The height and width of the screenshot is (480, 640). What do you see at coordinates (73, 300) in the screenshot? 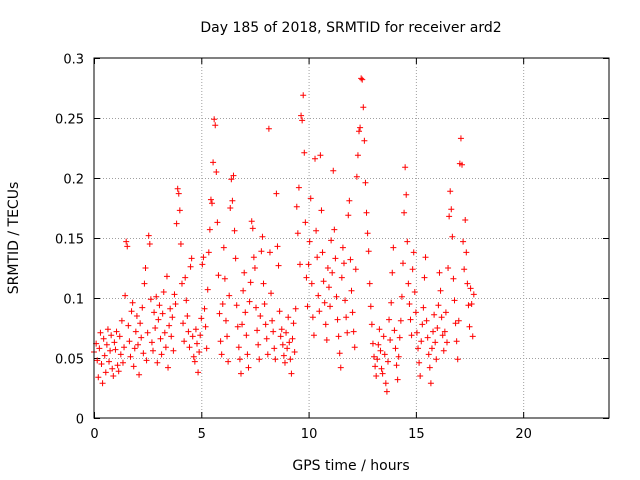
I see `y-tick-label: 0.1` at bounding box center [73, 300].